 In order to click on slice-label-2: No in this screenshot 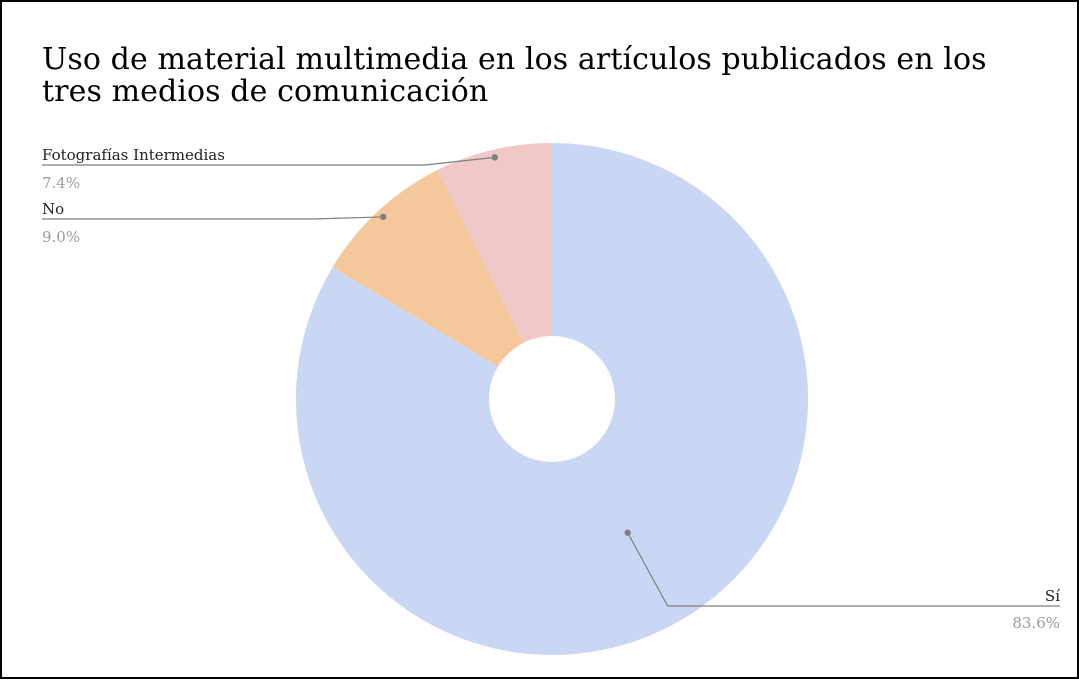, I will do `click(53, 209)`.